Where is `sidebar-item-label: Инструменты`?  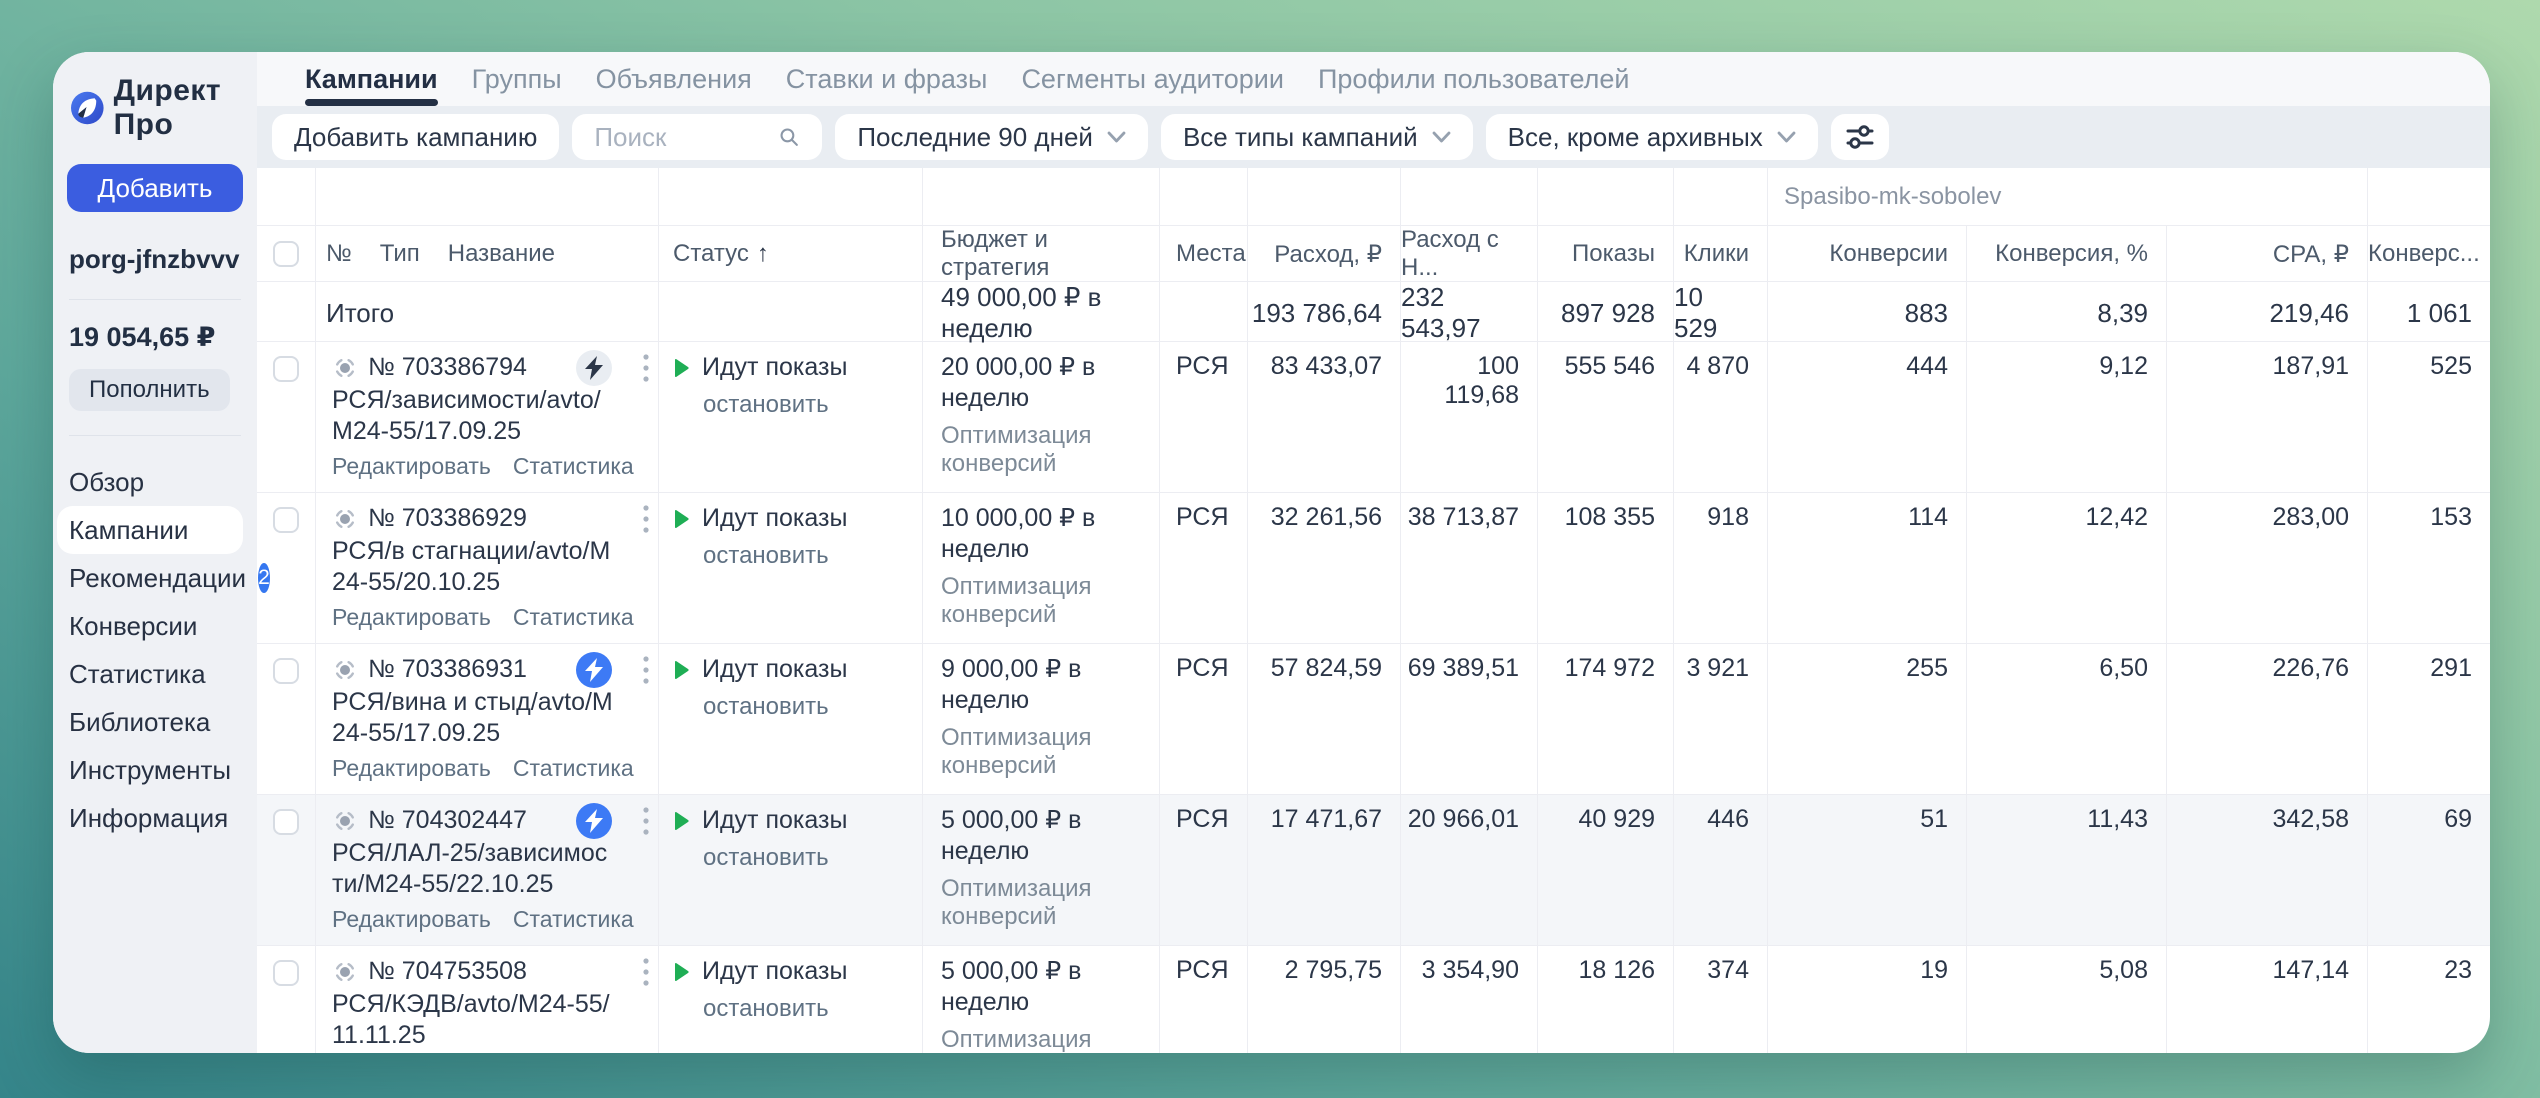 sidebar-item-label: Инструменты is located at coordinates (150, 769).